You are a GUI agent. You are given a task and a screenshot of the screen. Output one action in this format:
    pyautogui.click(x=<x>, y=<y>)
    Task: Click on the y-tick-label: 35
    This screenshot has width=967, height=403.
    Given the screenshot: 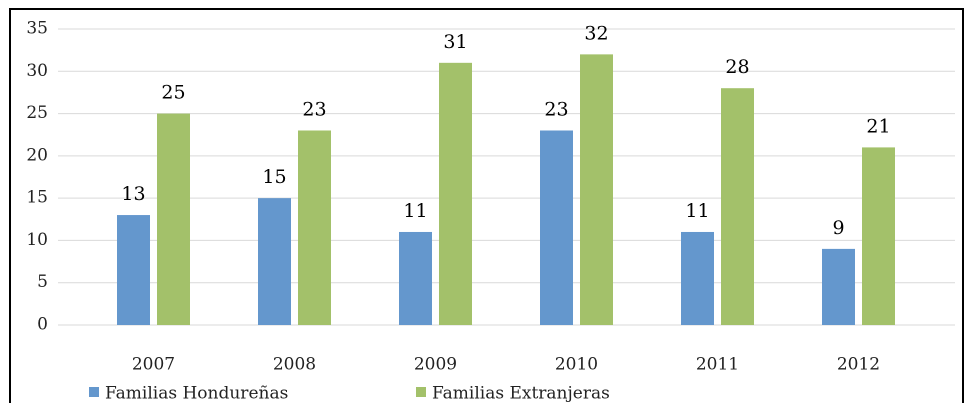 What is the action you would take?
    pyautogui.click(x=37, y=29)
    